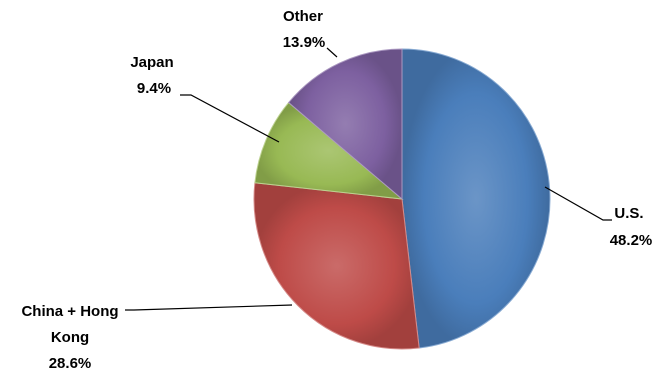  What do you see at coordinates (332, 52) in the screenshot?
I see `leader-line-other` at bounding box center [332, 52].